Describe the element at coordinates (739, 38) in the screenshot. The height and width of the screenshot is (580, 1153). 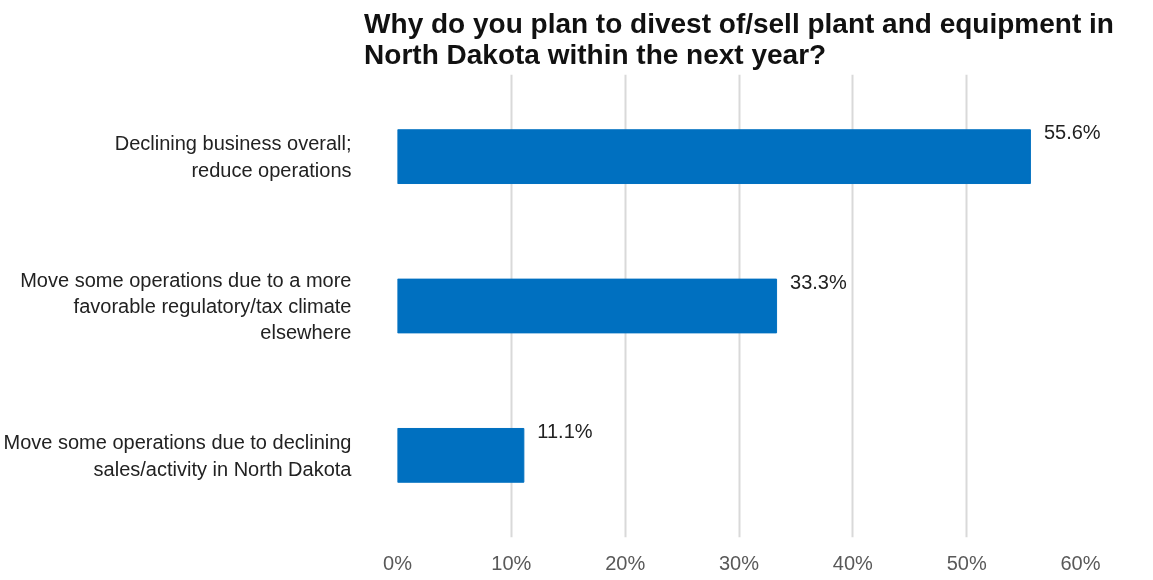
I see `chart-title: Why do you plan to divest of/sell plant and equipment in North Dakota within the next year?` at that location.